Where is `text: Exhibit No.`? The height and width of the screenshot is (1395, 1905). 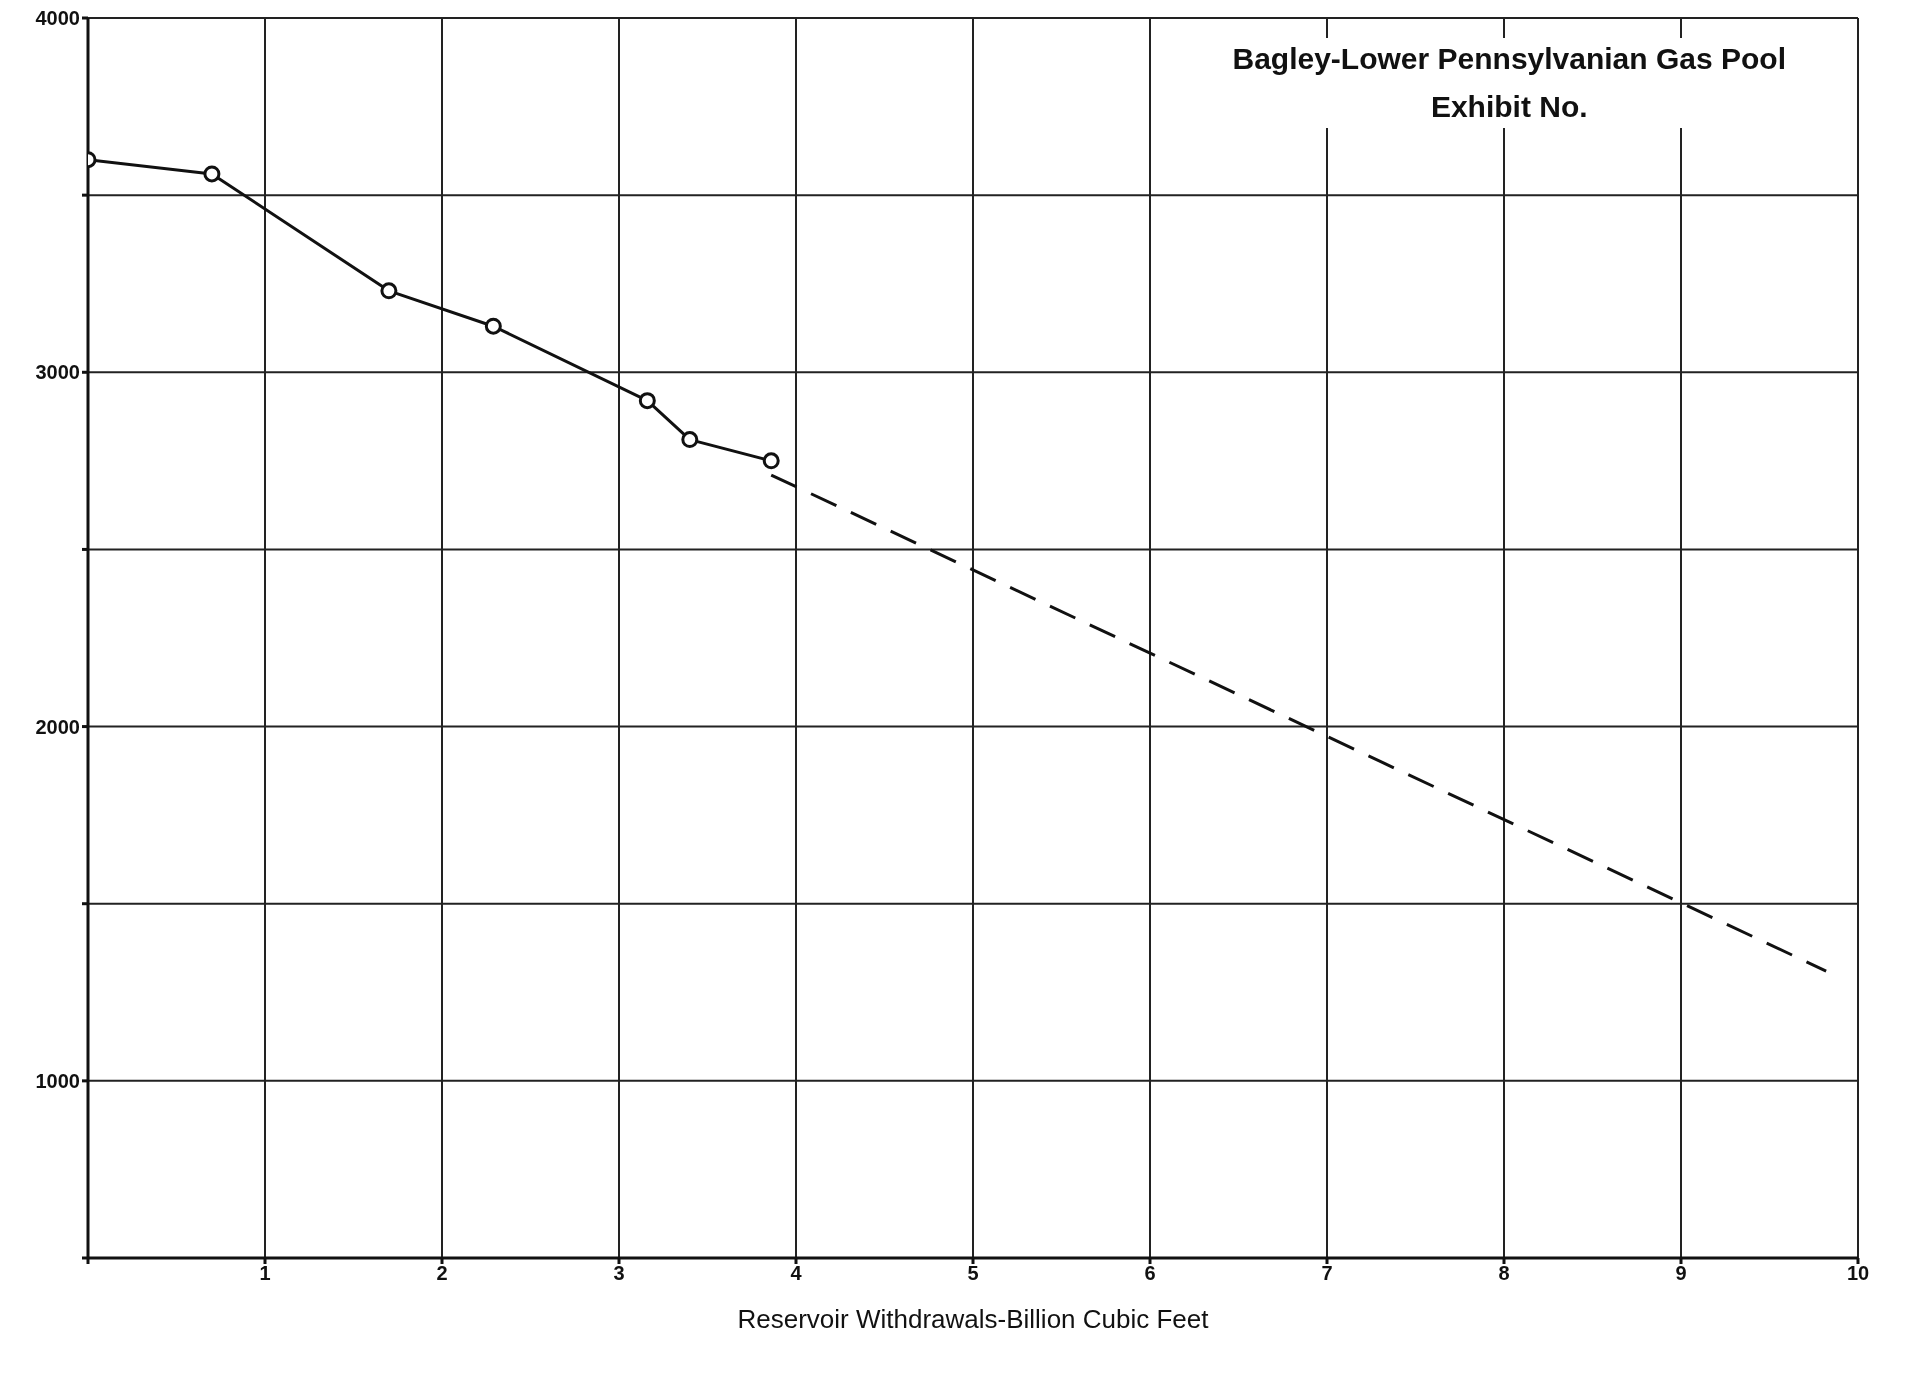
text: Exhibit No. is located at coordinates (1509, 107).